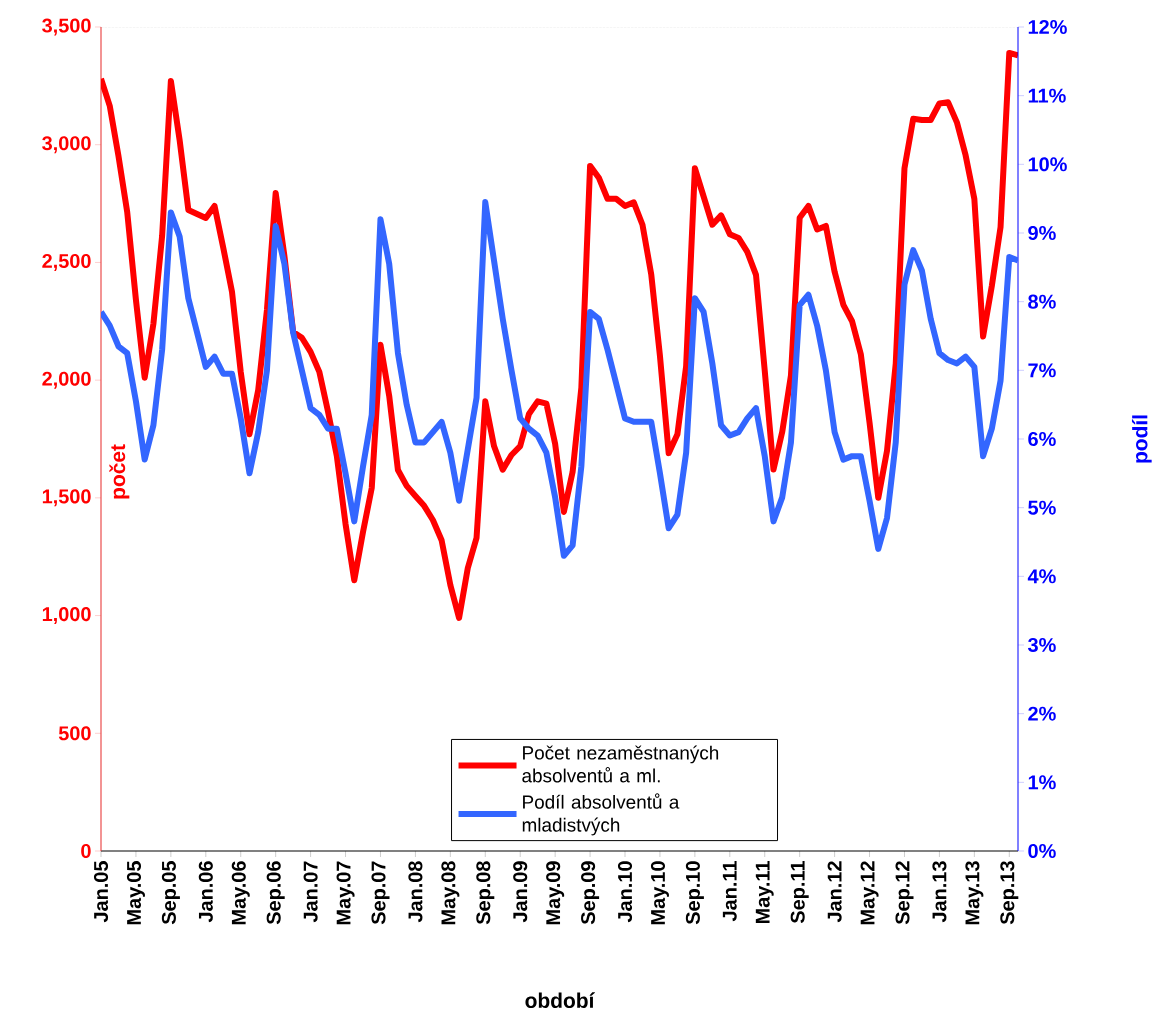 This screenshot has height=1012, width=1156. I want to click on x-tick-label: Sep.09, so click(590, 893).